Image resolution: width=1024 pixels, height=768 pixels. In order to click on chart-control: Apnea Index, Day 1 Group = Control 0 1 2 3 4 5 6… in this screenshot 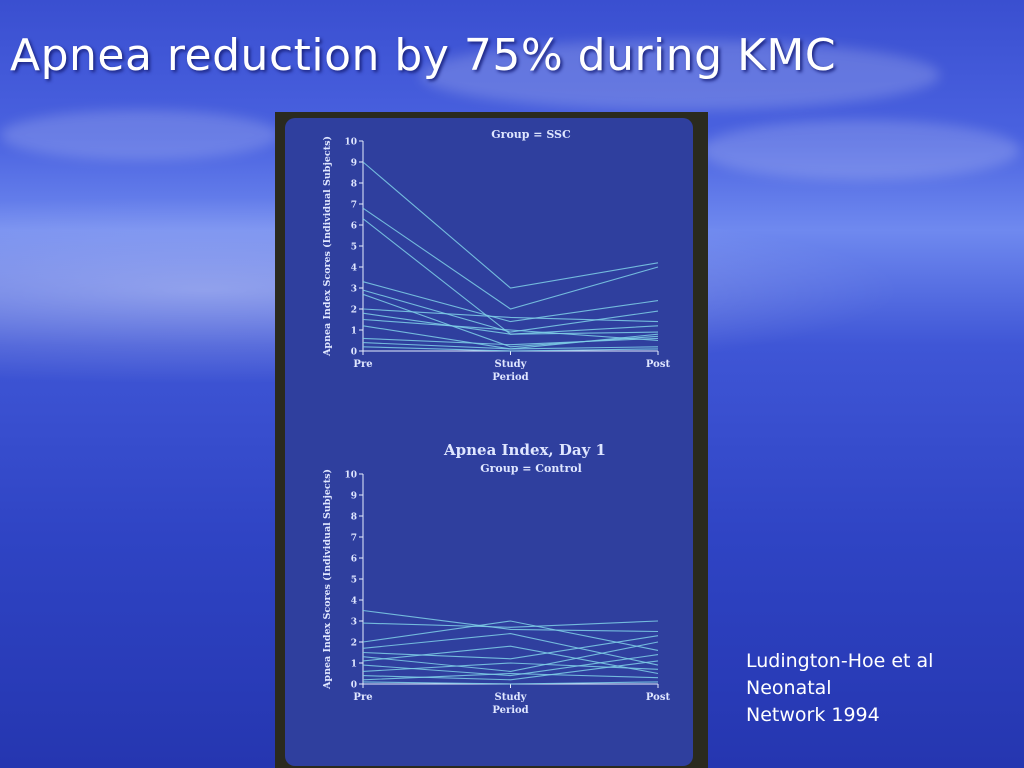, I will do `click(496, 578)`.